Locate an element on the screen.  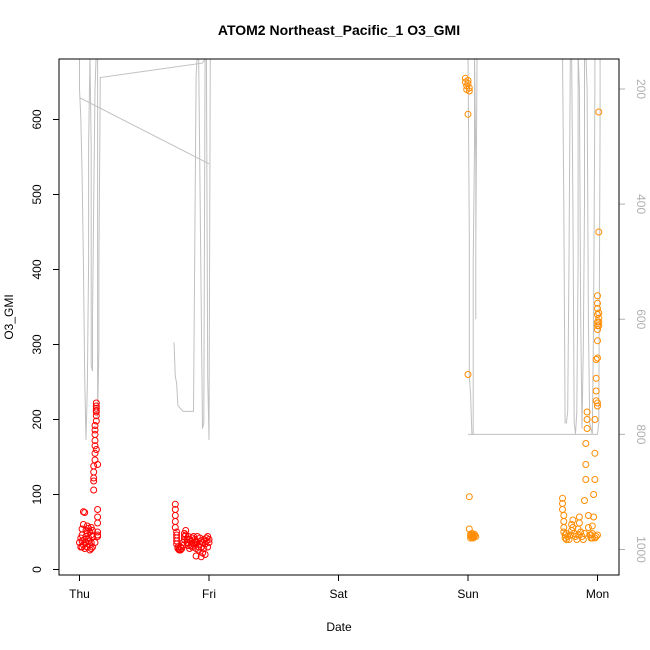
secondary-tick-label: 200 is located at coordinates (641, 89).